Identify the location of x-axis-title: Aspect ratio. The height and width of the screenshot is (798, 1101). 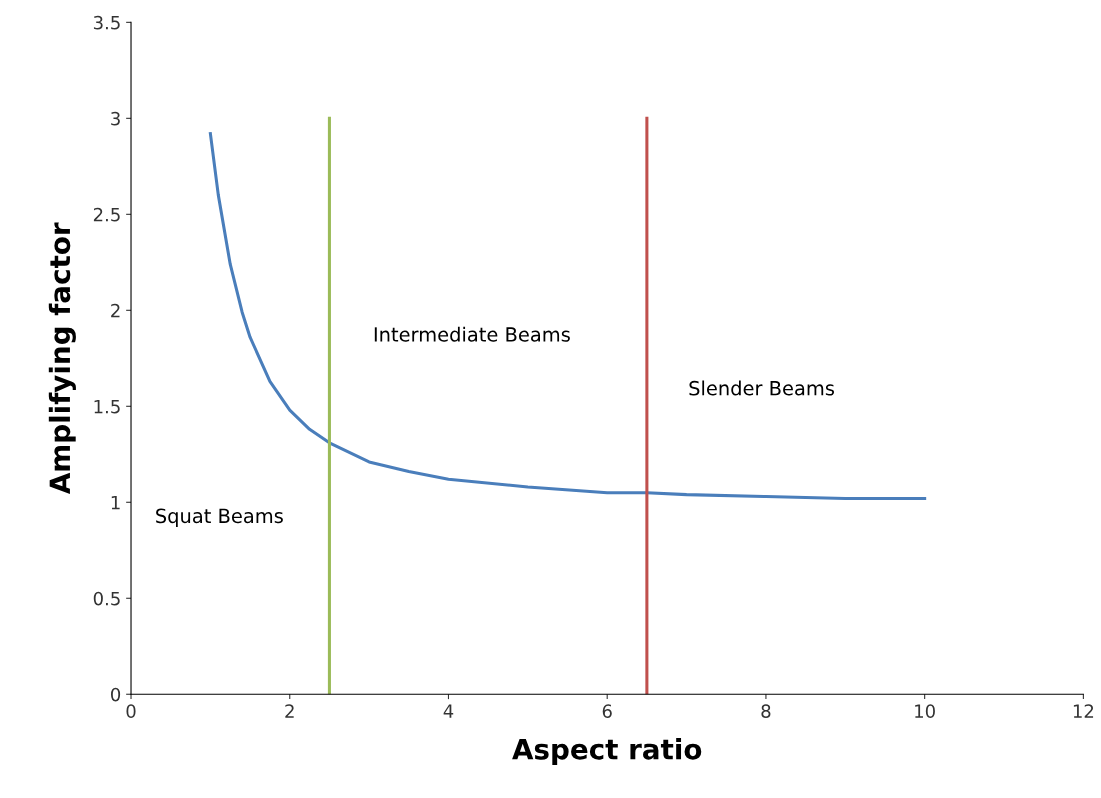
(607, 752).